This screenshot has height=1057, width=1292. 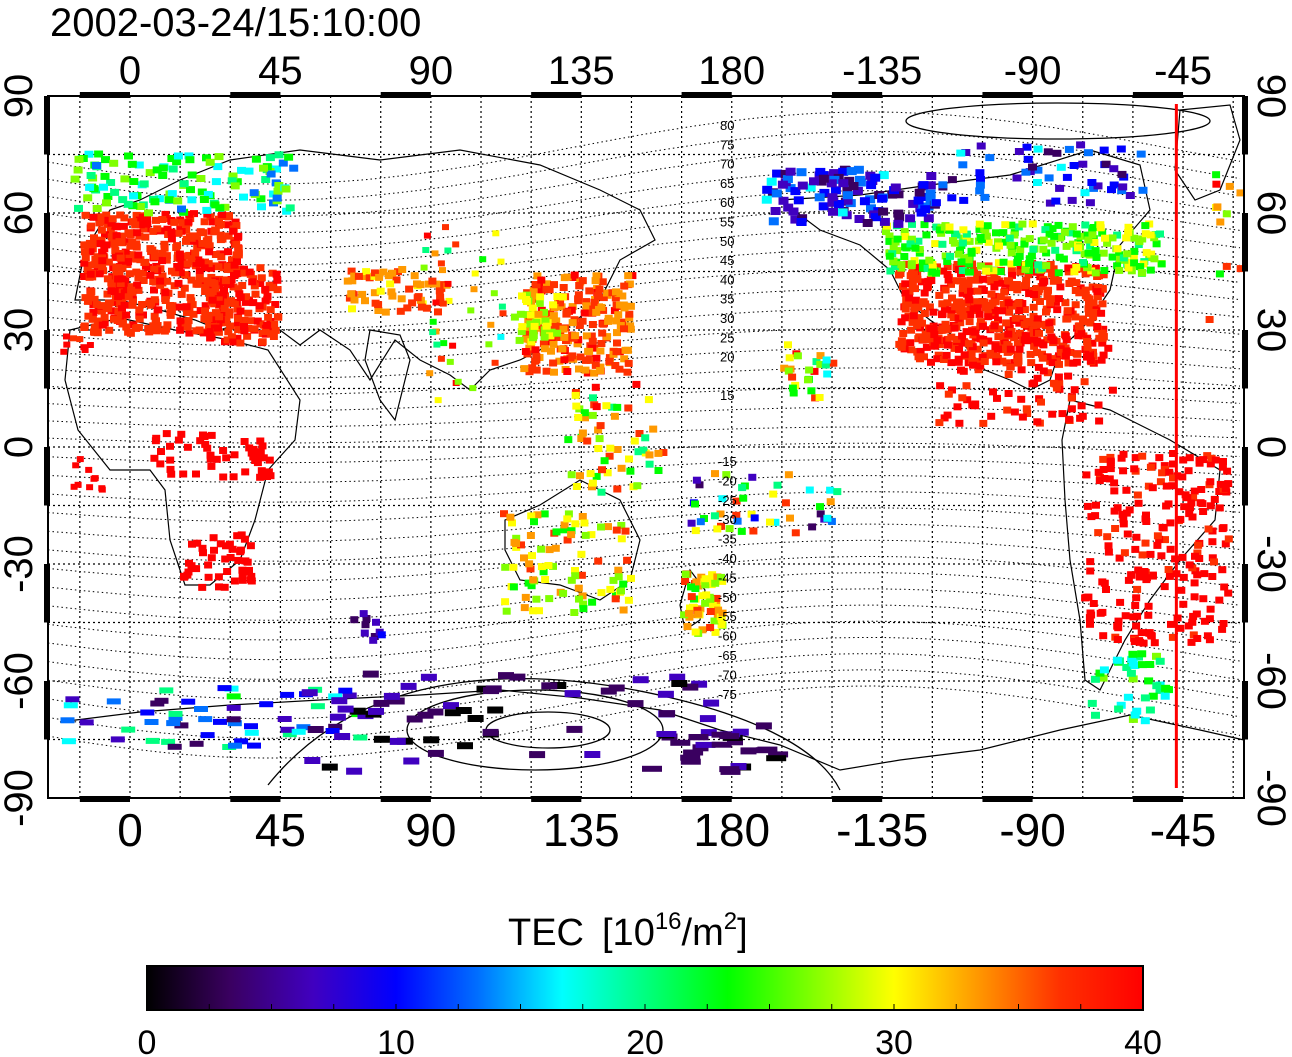 What do you see at coordinates (727, 202) in the screenshot?
I see `contour-label-north: 60` at bounding box center [727, 202].